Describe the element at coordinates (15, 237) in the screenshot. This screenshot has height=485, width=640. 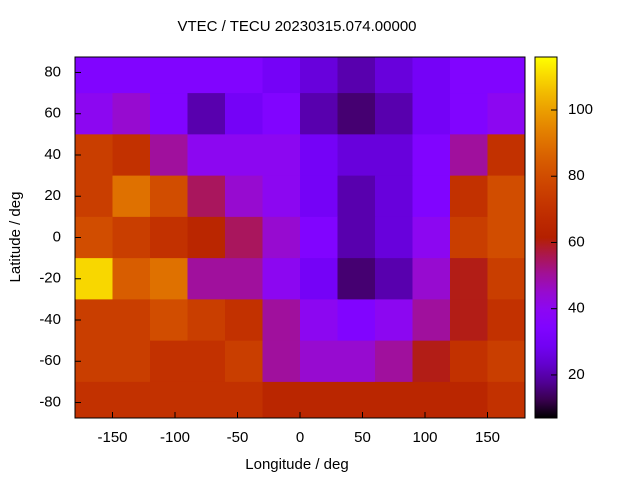
I see `y-axis-label: Latitude / deg` at that location.